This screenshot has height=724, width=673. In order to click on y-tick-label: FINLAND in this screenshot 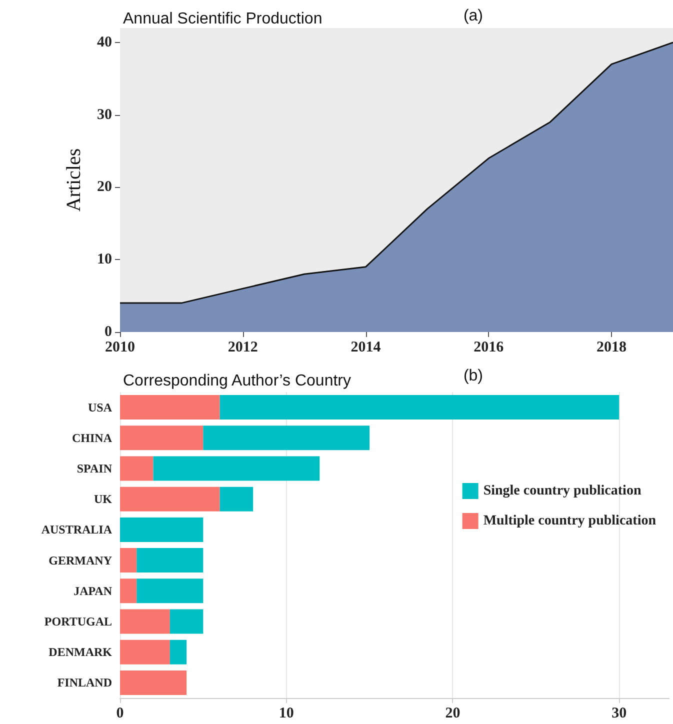, I will do `click(84, 683)`.